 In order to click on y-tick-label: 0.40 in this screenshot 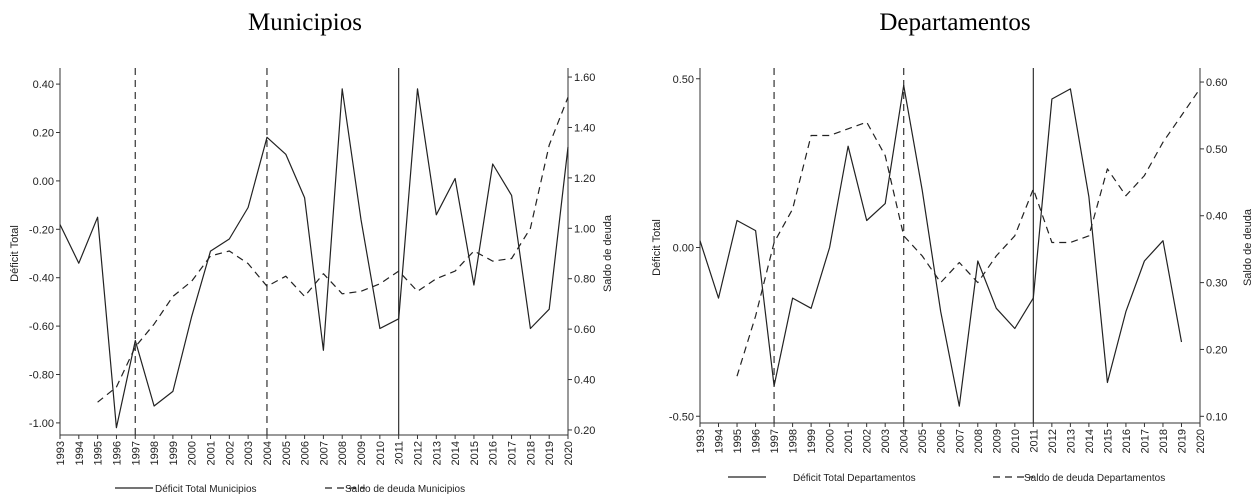, I will do `click(43, 85)`.